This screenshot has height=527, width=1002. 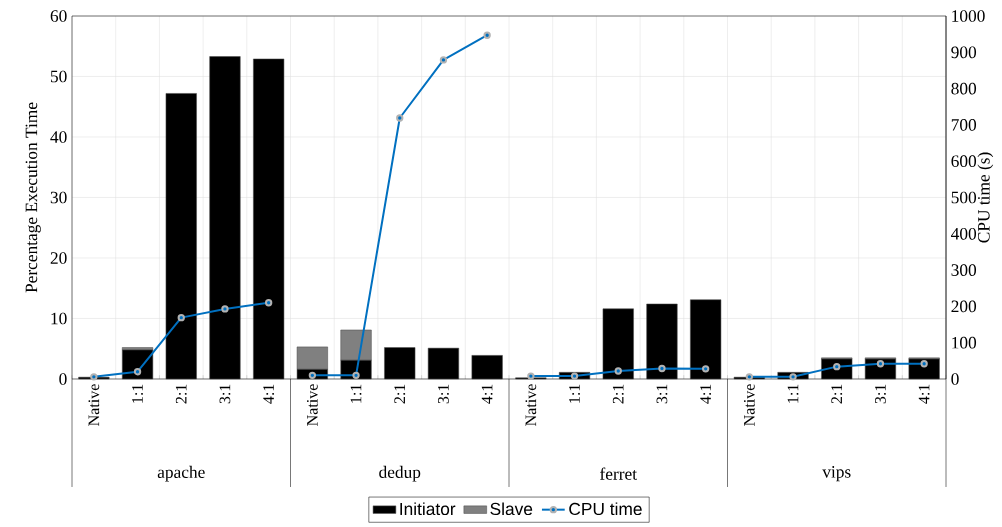 I want to click on y2-tick-label: 400, so click(x=964, y=233).